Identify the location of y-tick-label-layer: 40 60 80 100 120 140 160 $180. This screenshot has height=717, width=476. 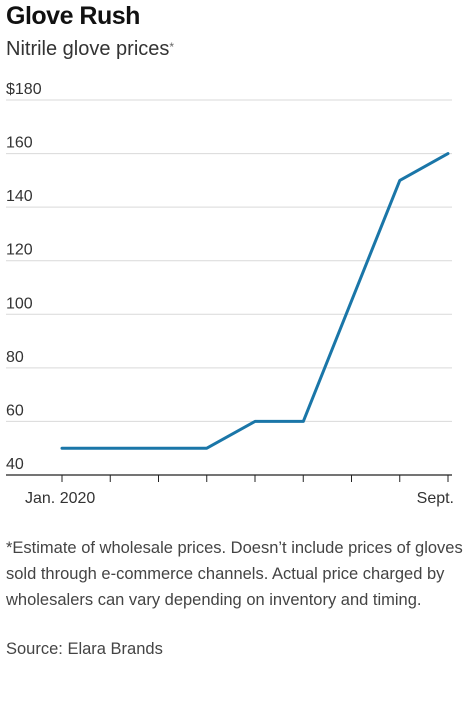
(24, 277).